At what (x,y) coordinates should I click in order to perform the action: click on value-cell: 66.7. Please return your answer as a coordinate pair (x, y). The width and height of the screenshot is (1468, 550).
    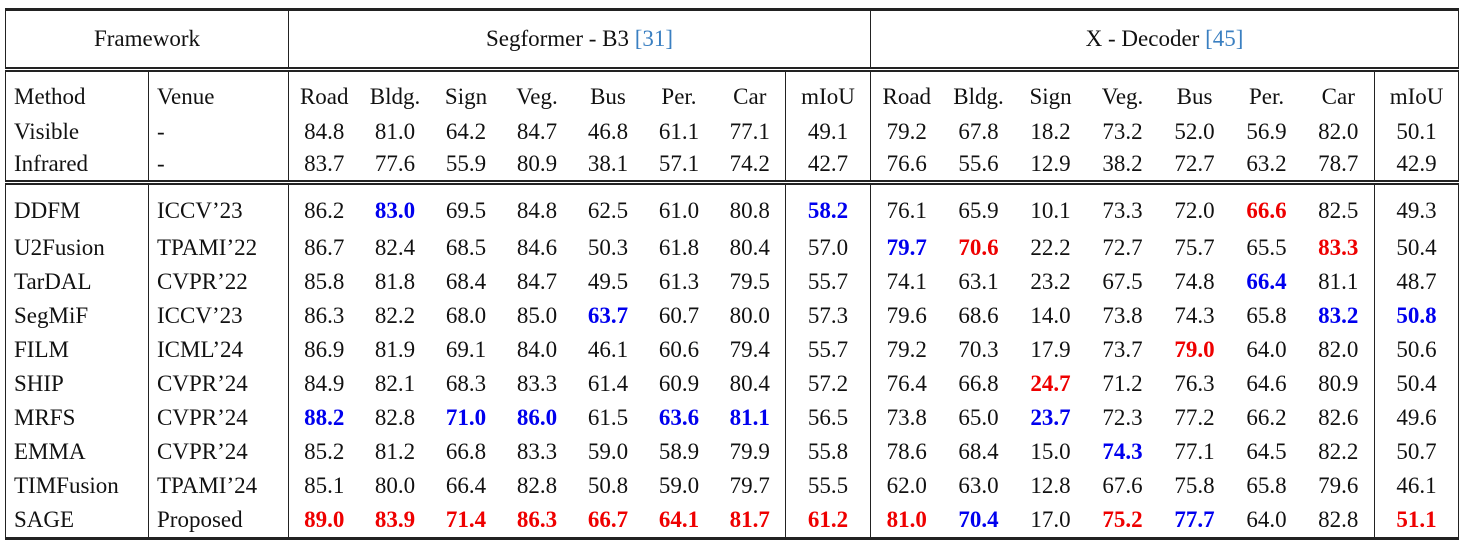
    Looking at the image, I should click on (608, 521).